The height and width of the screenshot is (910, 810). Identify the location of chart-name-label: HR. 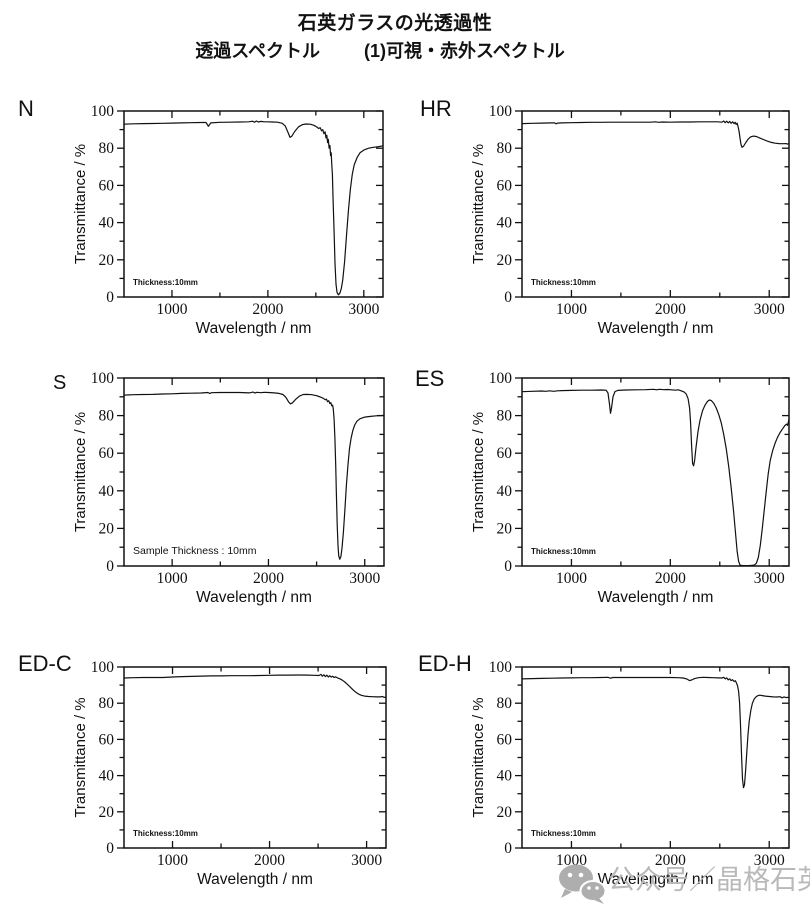
(436, 108).